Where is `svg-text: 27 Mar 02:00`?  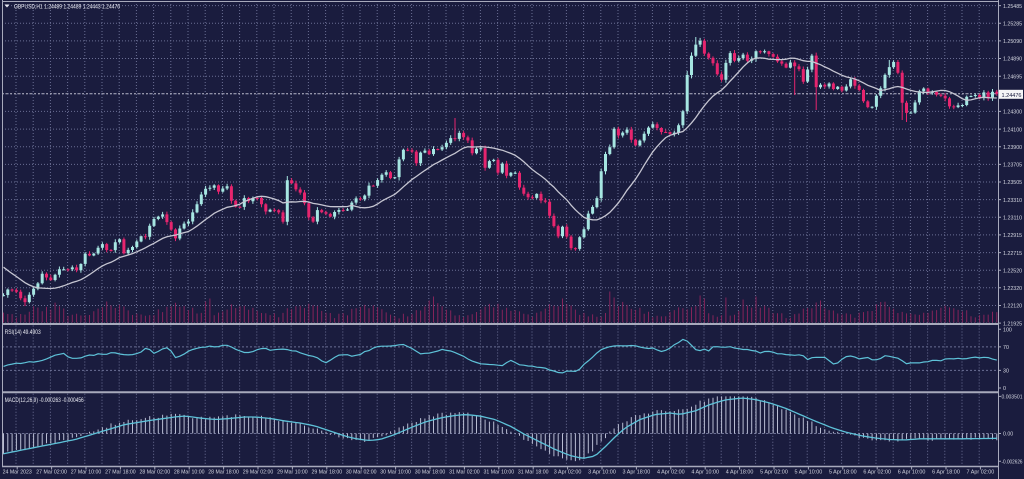 svg-text: 27 Mar 02:00 is located at coordinates (51, 473).